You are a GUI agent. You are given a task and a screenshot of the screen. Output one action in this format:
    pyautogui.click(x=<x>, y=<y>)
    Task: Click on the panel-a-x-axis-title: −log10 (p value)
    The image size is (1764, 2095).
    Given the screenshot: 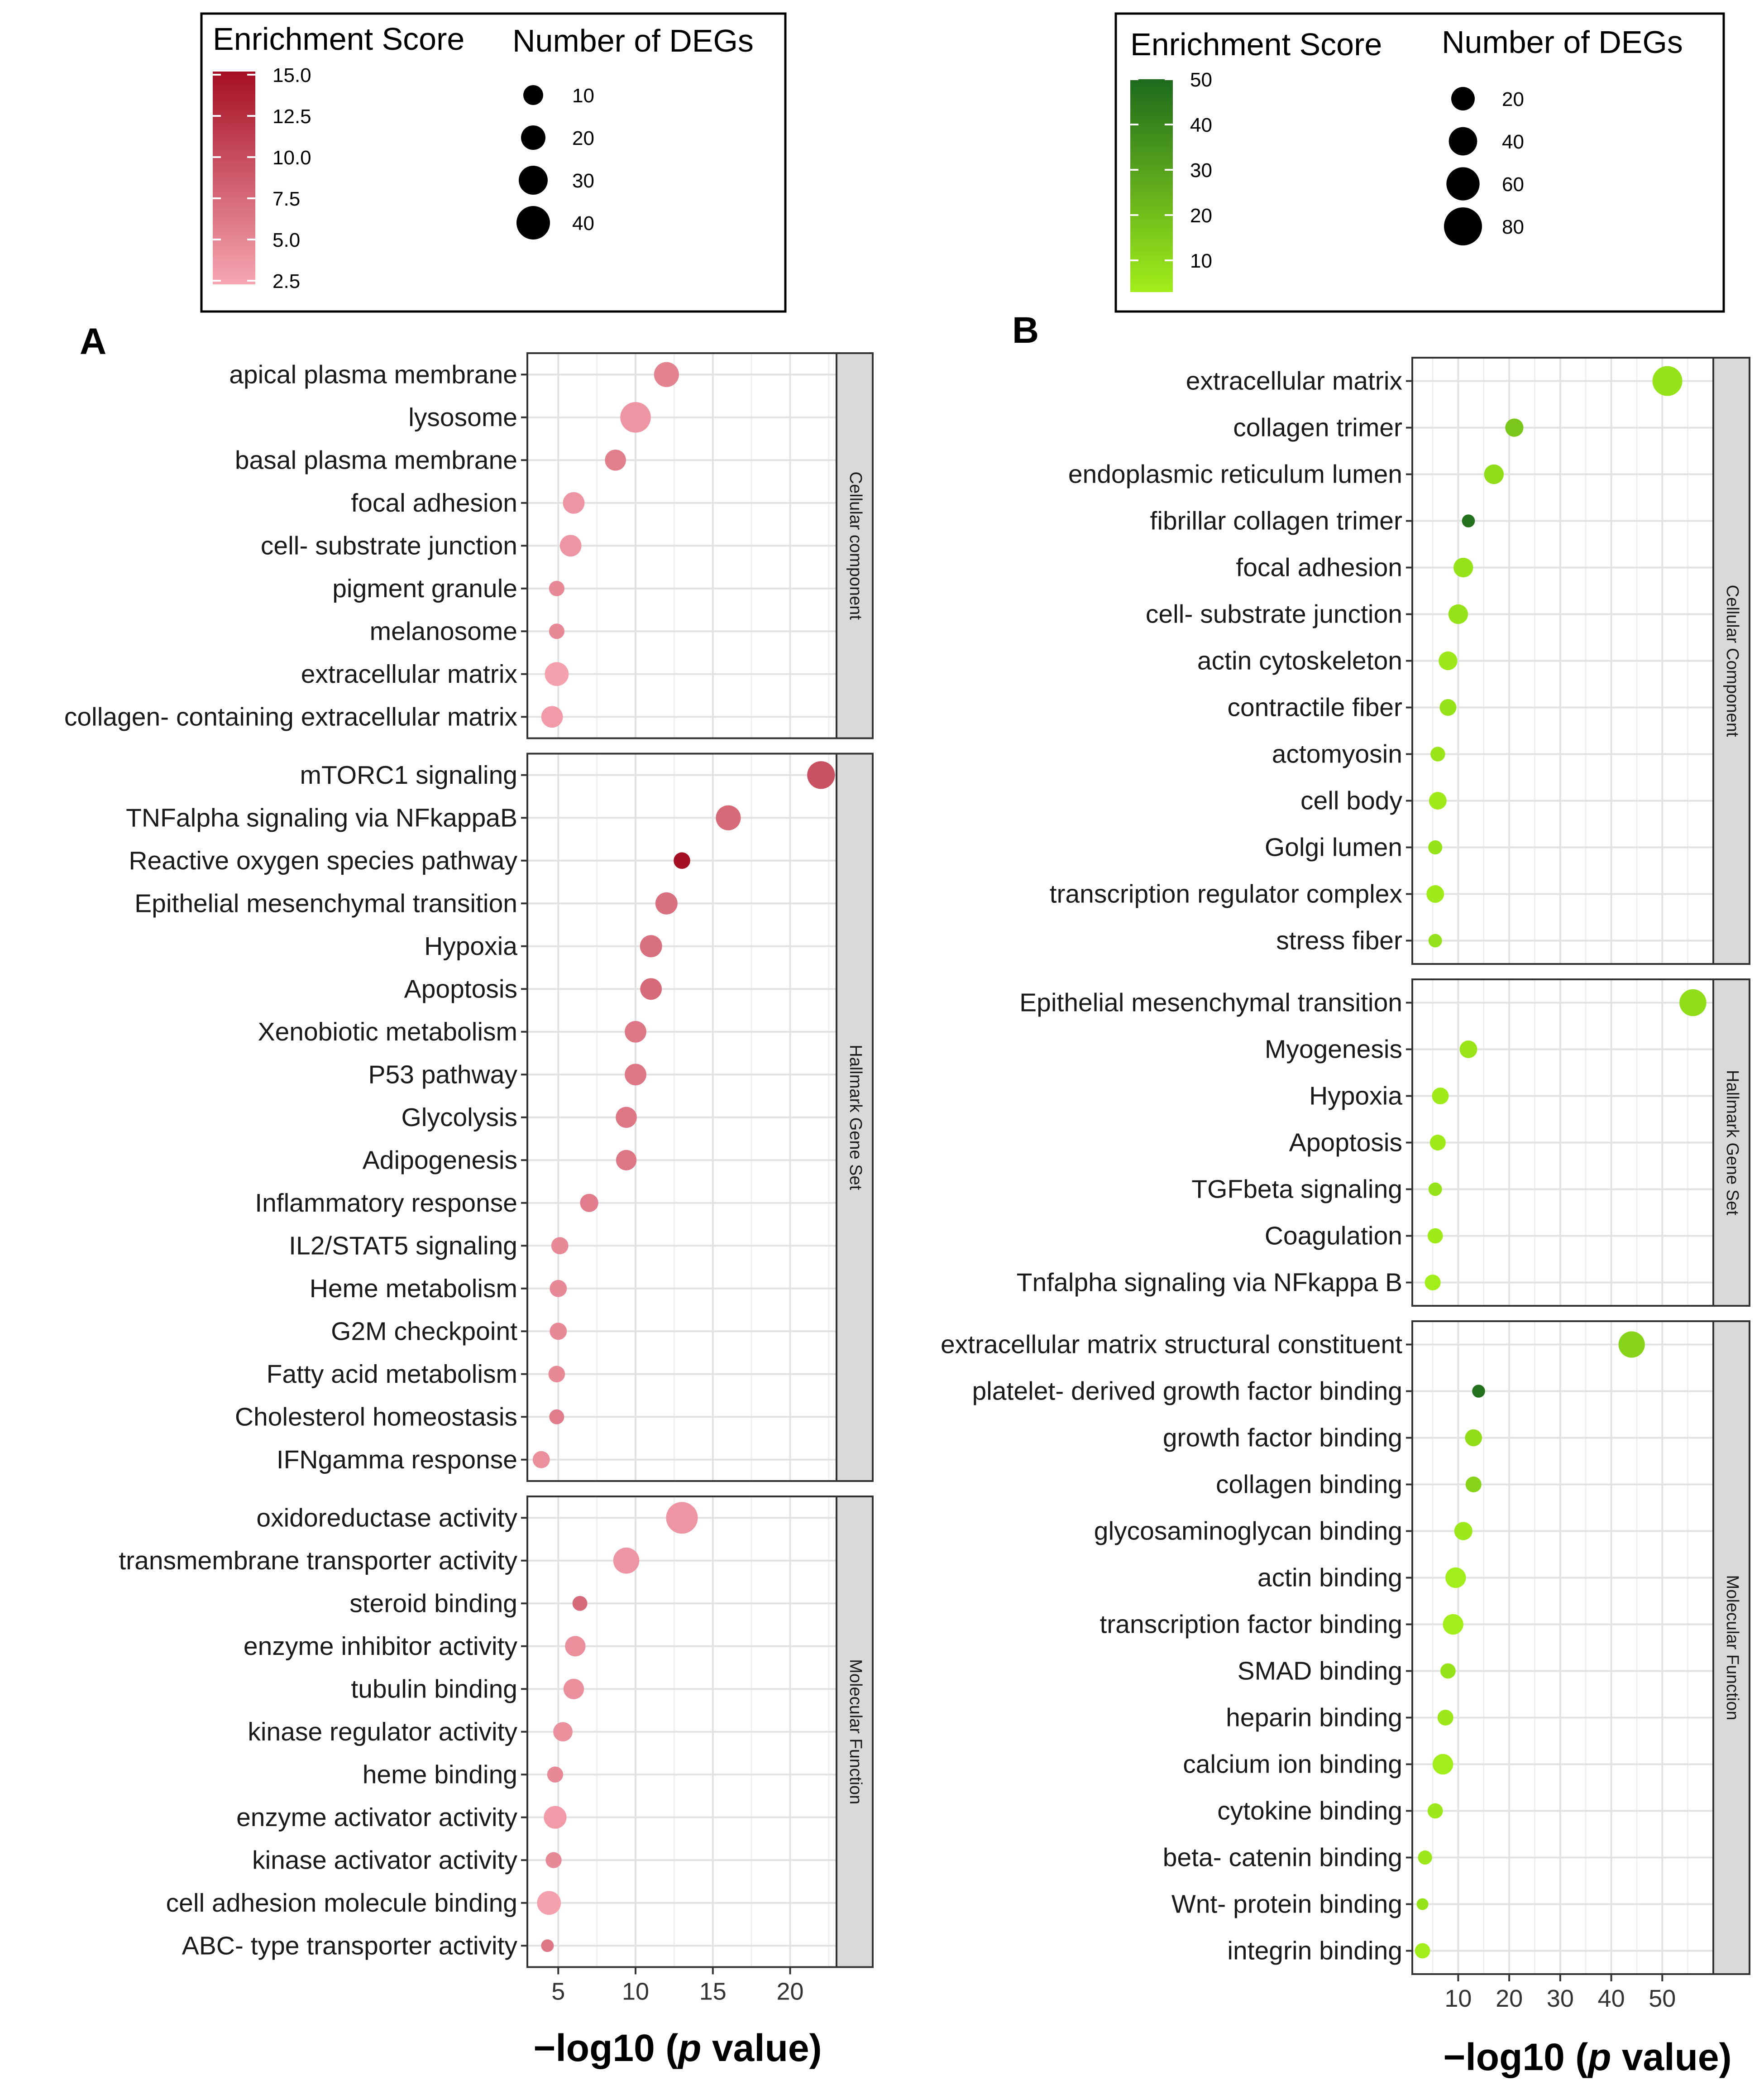 What is the action you would take?
    pyautogui.click(x=677, y=2048)
    